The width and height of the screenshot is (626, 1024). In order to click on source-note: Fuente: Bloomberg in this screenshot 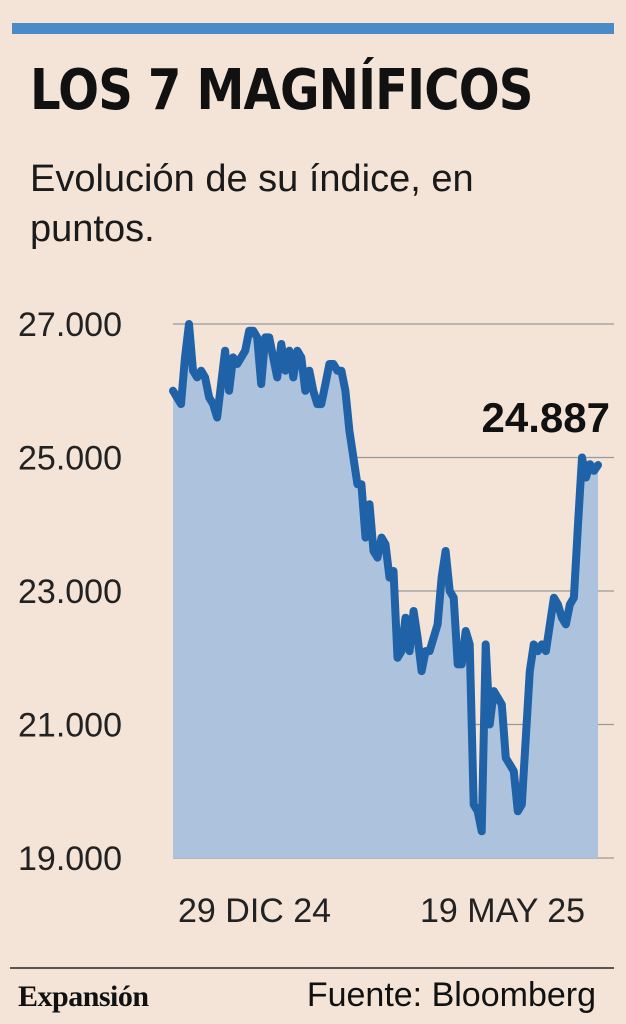, I will do `click(451, 995)`.